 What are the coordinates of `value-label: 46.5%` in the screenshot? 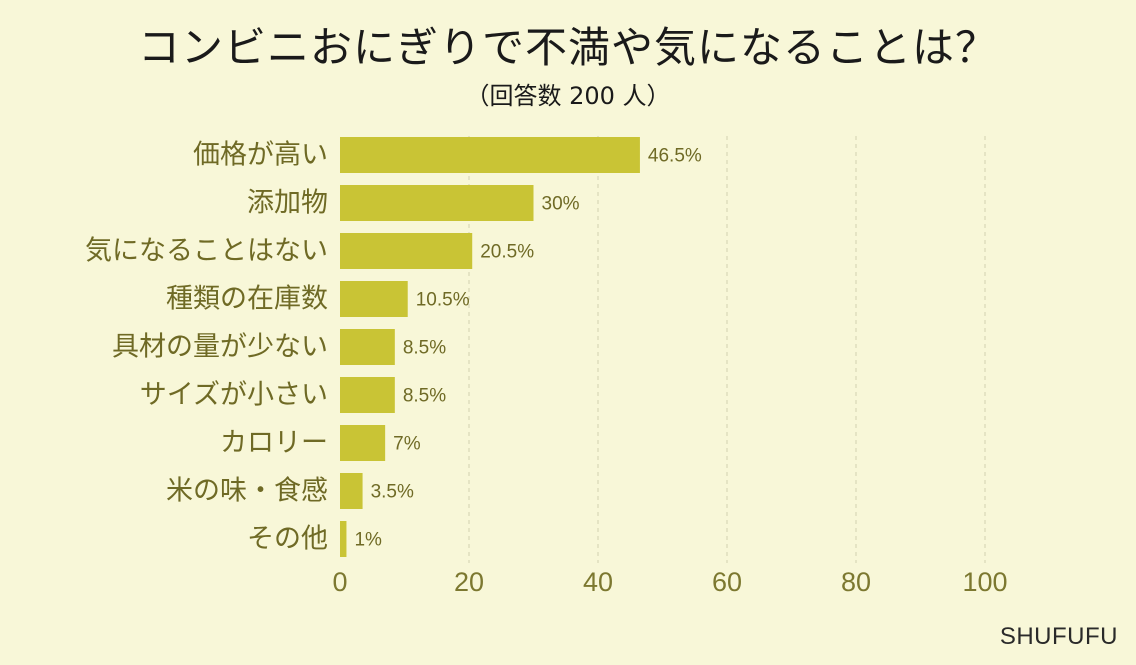 It's located at (675, 156).